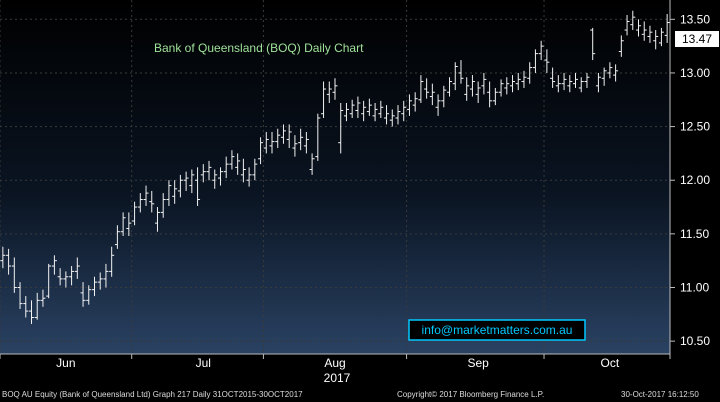 The height and width of the screenshot is (402, 720). I want to click on y-axis-panel, so click(695, 193).